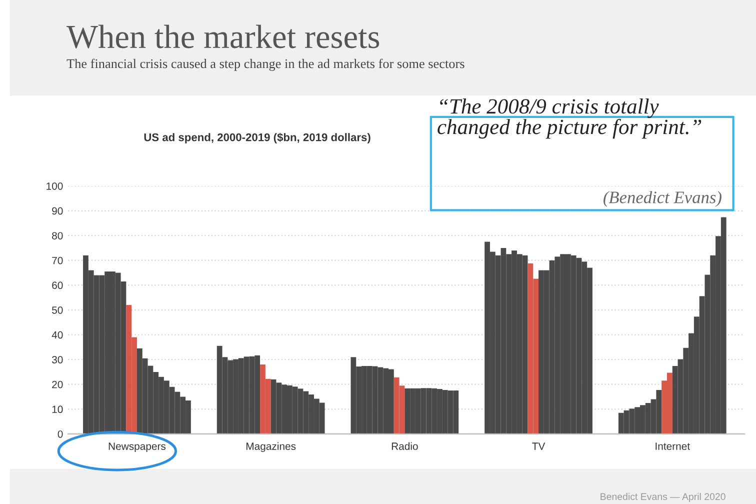 The width and height of the screenshot is (756, 504). What do you see at coordinates (257, 138) in the screenshot?
I see `y-axis-title: US ad spend, 2000-2019 ($bn, 2019 dollars)` at bounding box center [257, 138].